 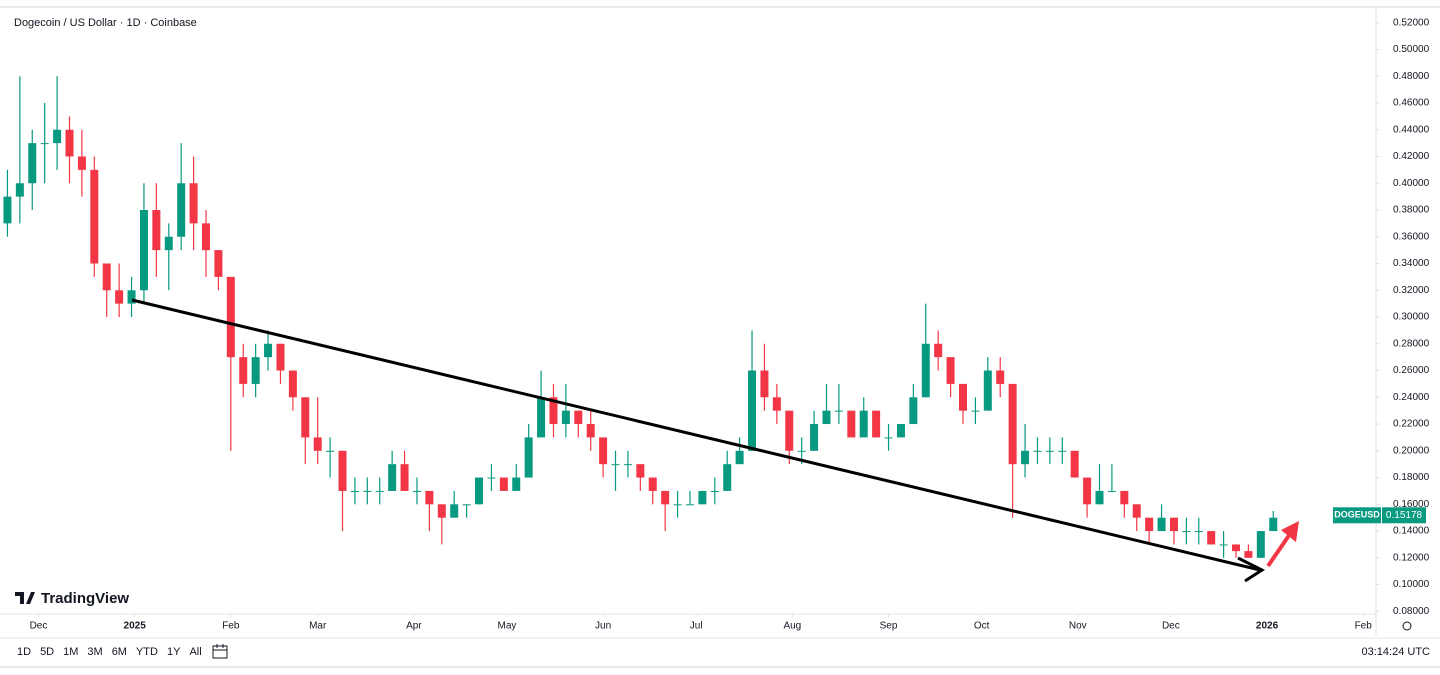 I want to click on timeframe-button: 1M, so click(x=70, y=652).